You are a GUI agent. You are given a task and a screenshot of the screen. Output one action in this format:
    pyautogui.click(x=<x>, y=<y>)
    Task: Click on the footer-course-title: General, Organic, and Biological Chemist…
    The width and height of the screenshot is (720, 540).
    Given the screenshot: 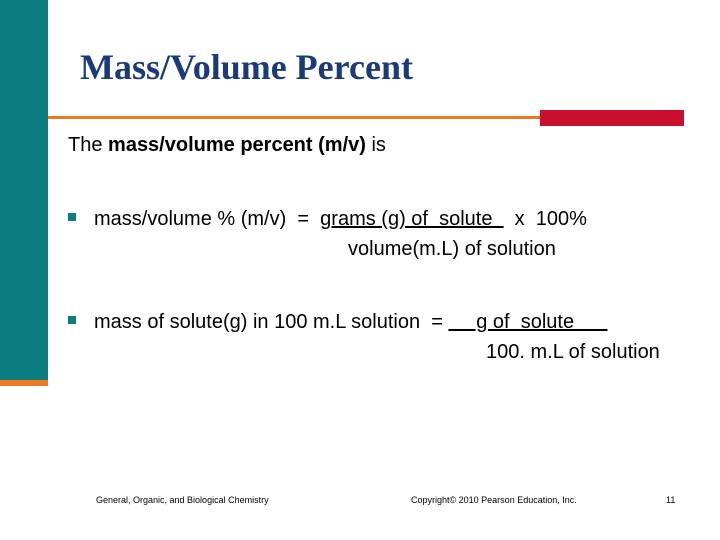 What is the action you would take?
    pyautogui.click(x=182, y=500)
    